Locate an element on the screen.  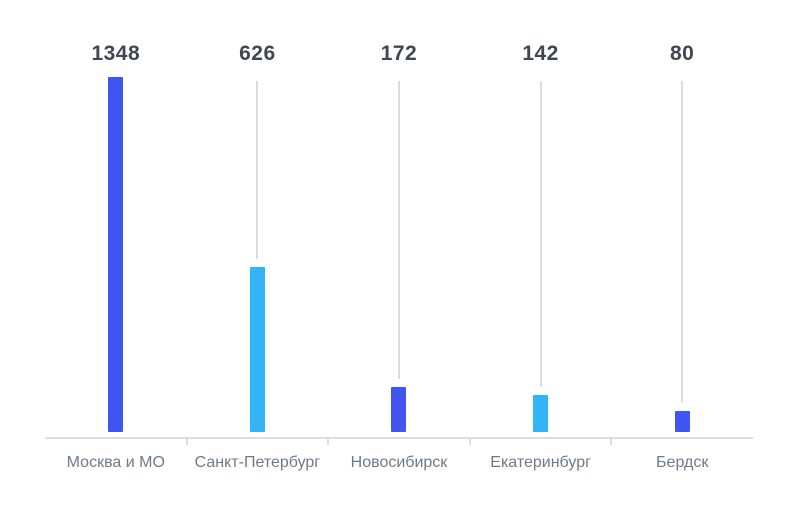
x-axis-line is located at coordinates (399, 438).